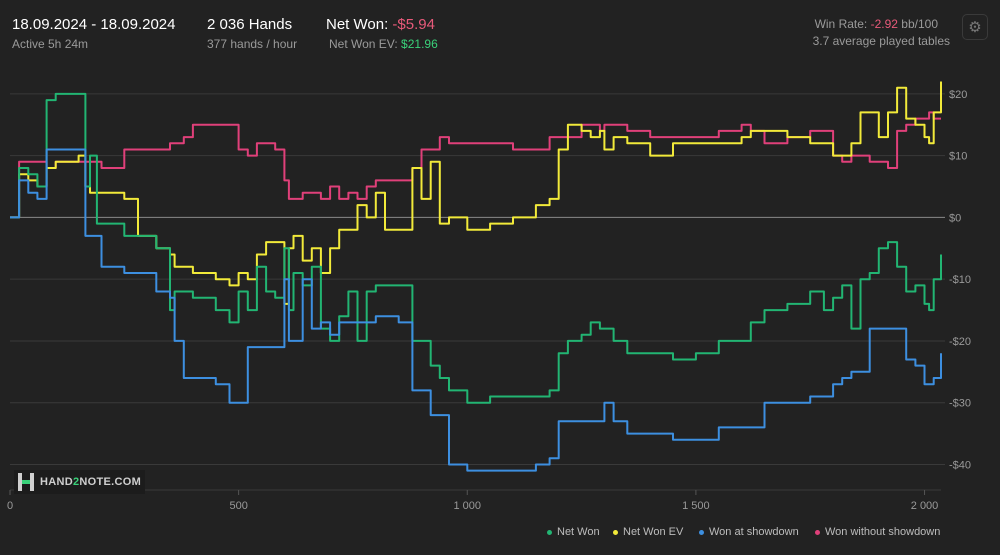 This screenshot has width=1000, height=555. Describe the element at coordinates (754, 532) in the screenshot. I see `legend-won-at-showdown-label: Won at showdown` at that location.